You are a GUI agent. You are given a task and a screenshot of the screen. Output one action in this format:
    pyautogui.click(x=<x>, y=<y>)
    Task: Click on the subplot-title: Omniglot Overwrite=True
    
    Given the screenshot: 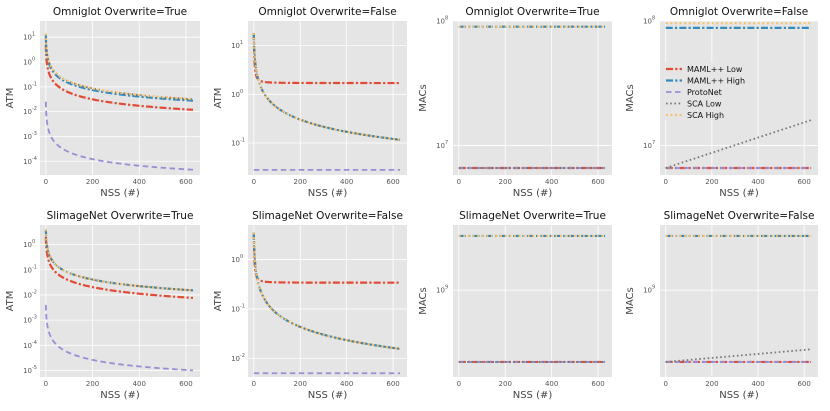 What is the action you would take?
    pyautogui.click(x=120, y=12)
    